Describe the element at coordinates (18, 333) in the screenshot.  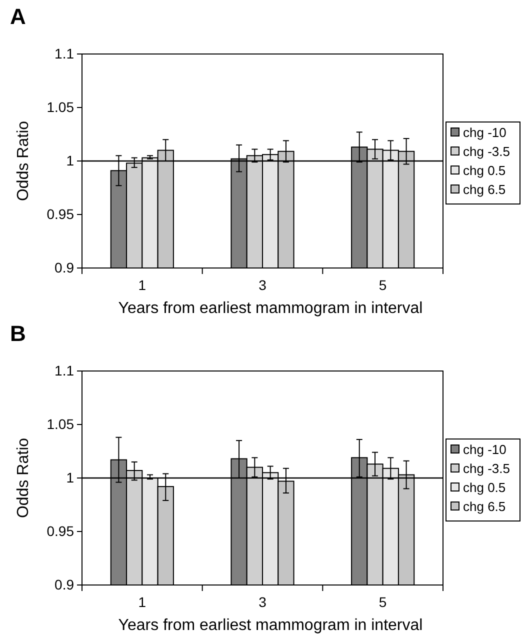
I see `chart-title: B` at that location.